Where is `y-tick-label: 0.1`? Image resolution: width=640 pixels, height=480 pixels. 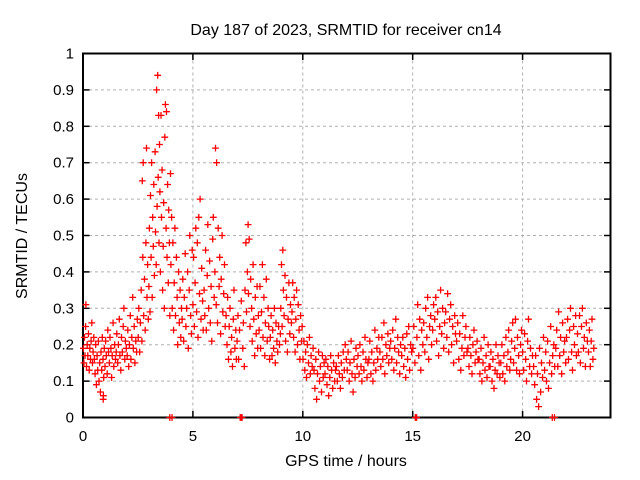
y-tick-label: 0.1 is located at coordinates (63, 381).